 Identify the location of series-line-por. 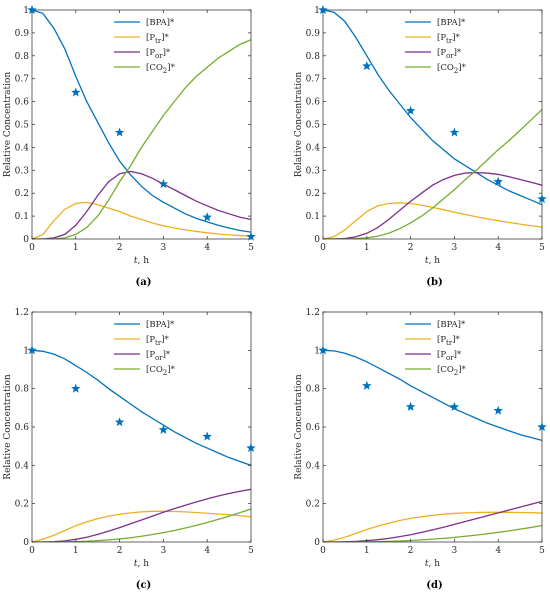
(432, 521).